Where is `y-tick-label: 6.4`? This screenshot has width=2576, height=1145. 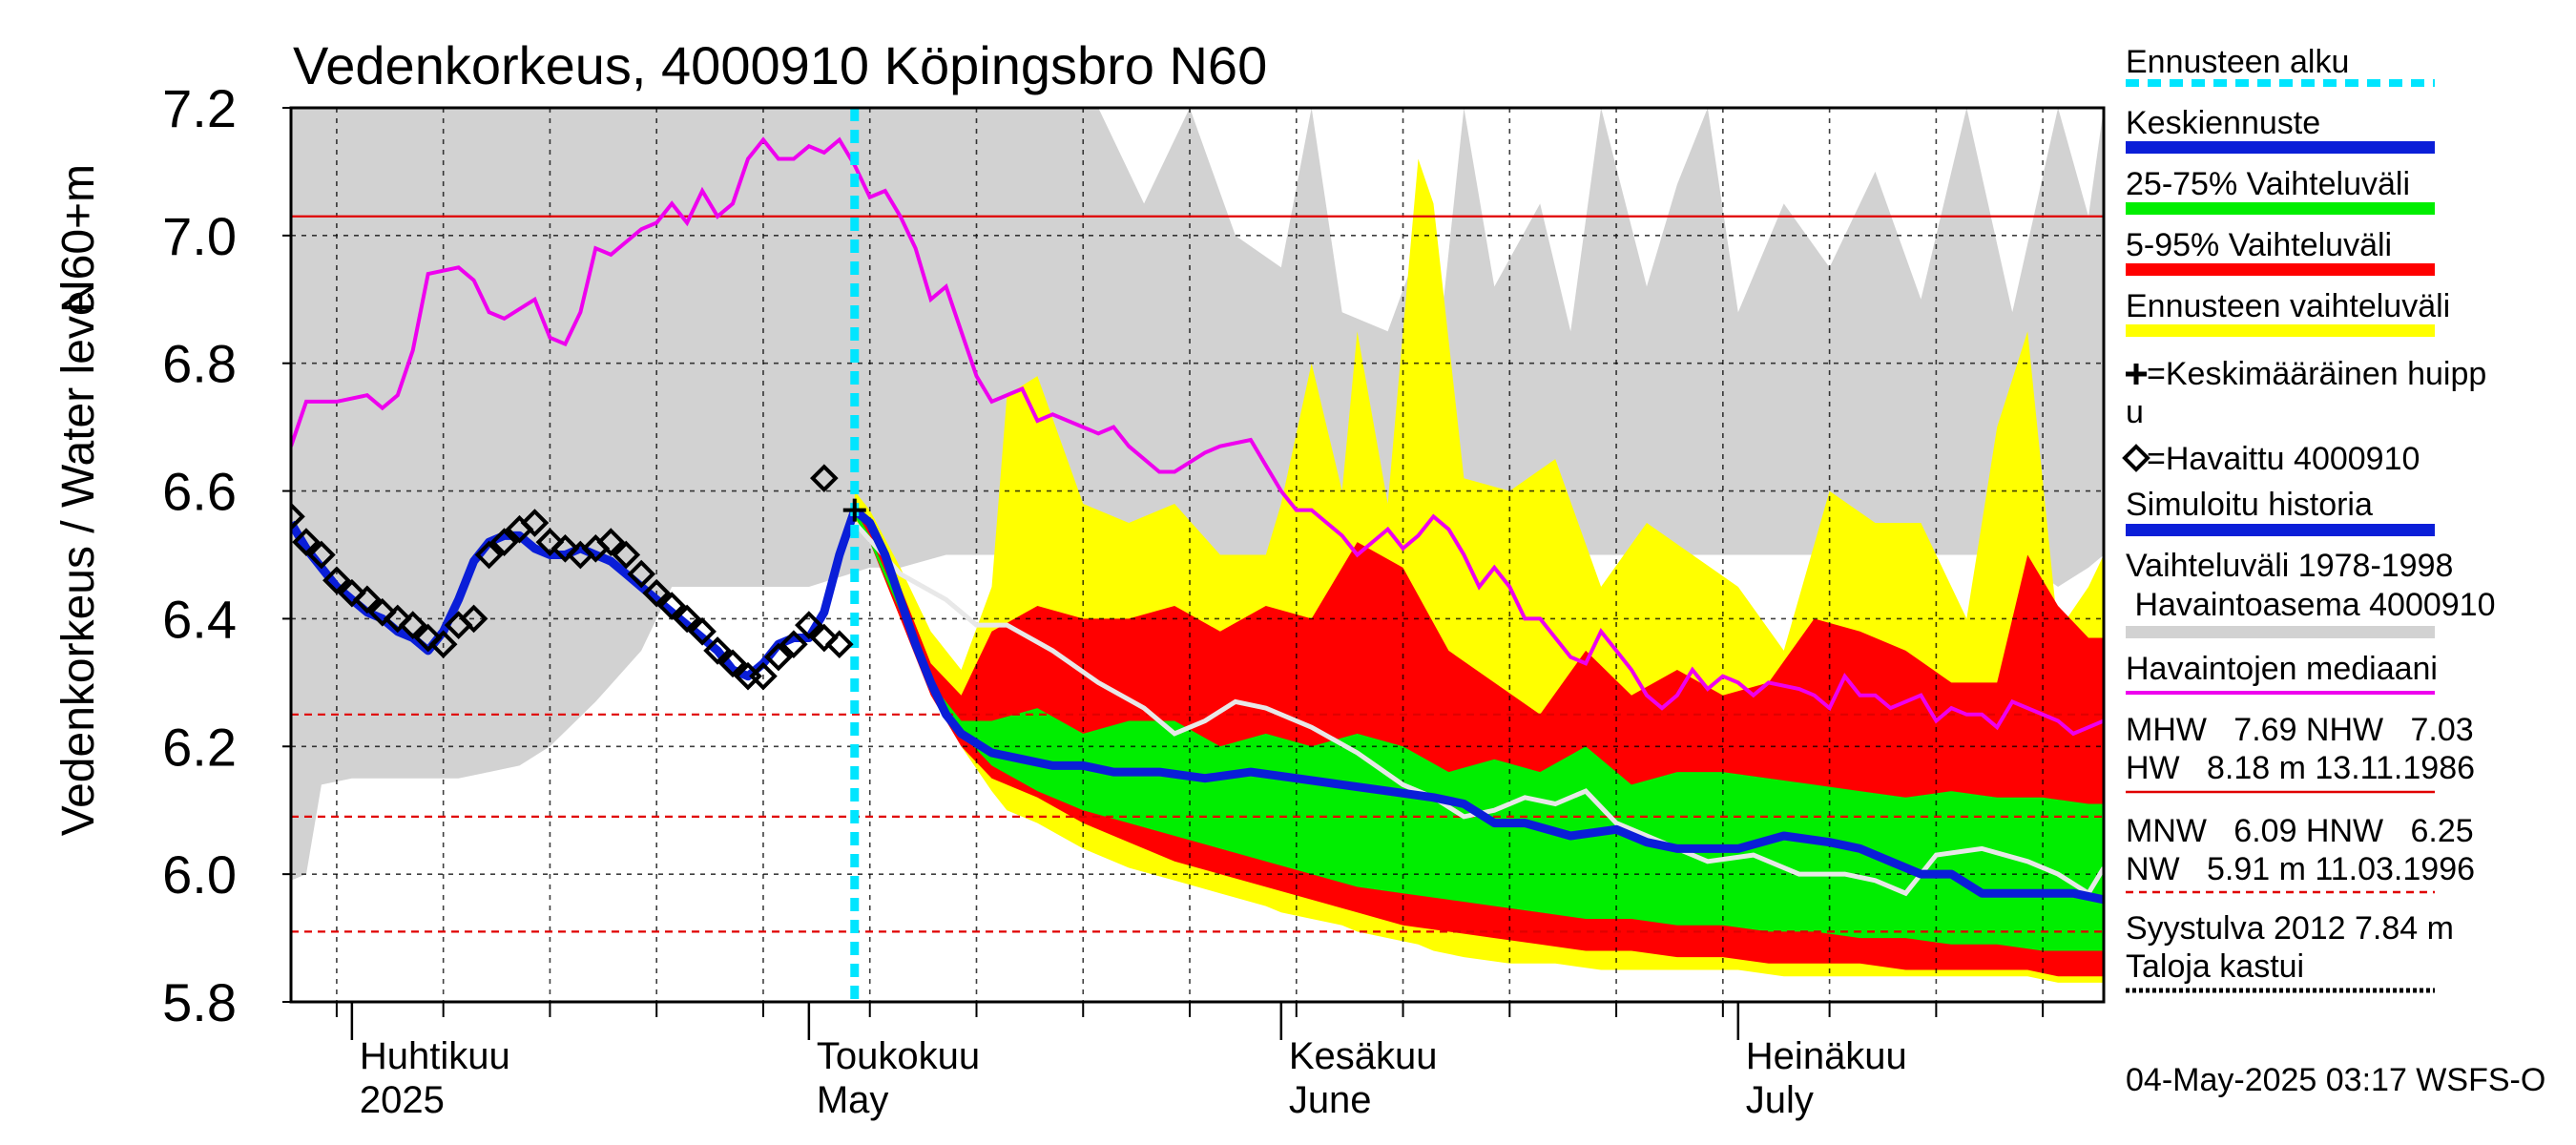
y-tick-label: 6.4 is located at coordinates (199, 619).